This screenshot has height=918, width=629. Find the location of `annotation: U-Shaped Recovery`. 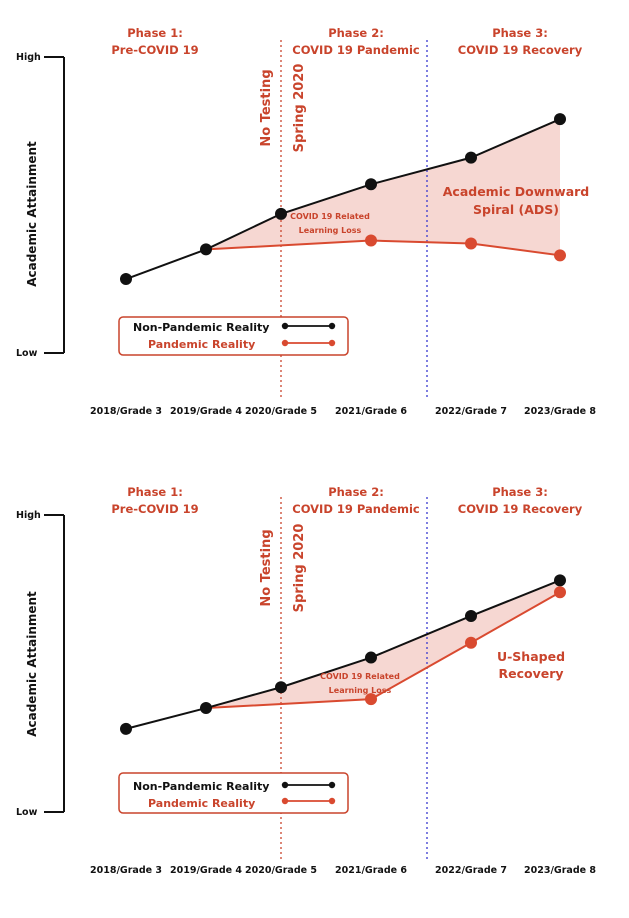

annotation: U-Shaped Recovery is located at coordinates (531, 665).